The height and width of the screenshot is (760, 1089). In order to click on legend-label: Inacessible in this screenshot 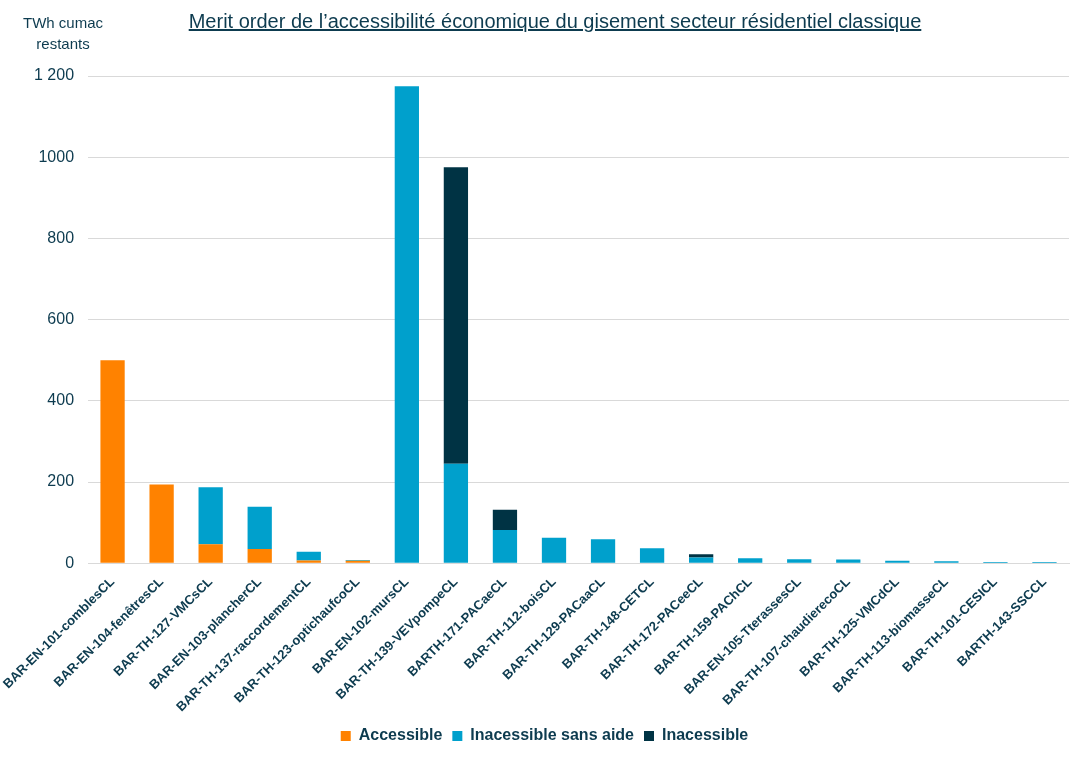, I will do `click(705, 735)`.